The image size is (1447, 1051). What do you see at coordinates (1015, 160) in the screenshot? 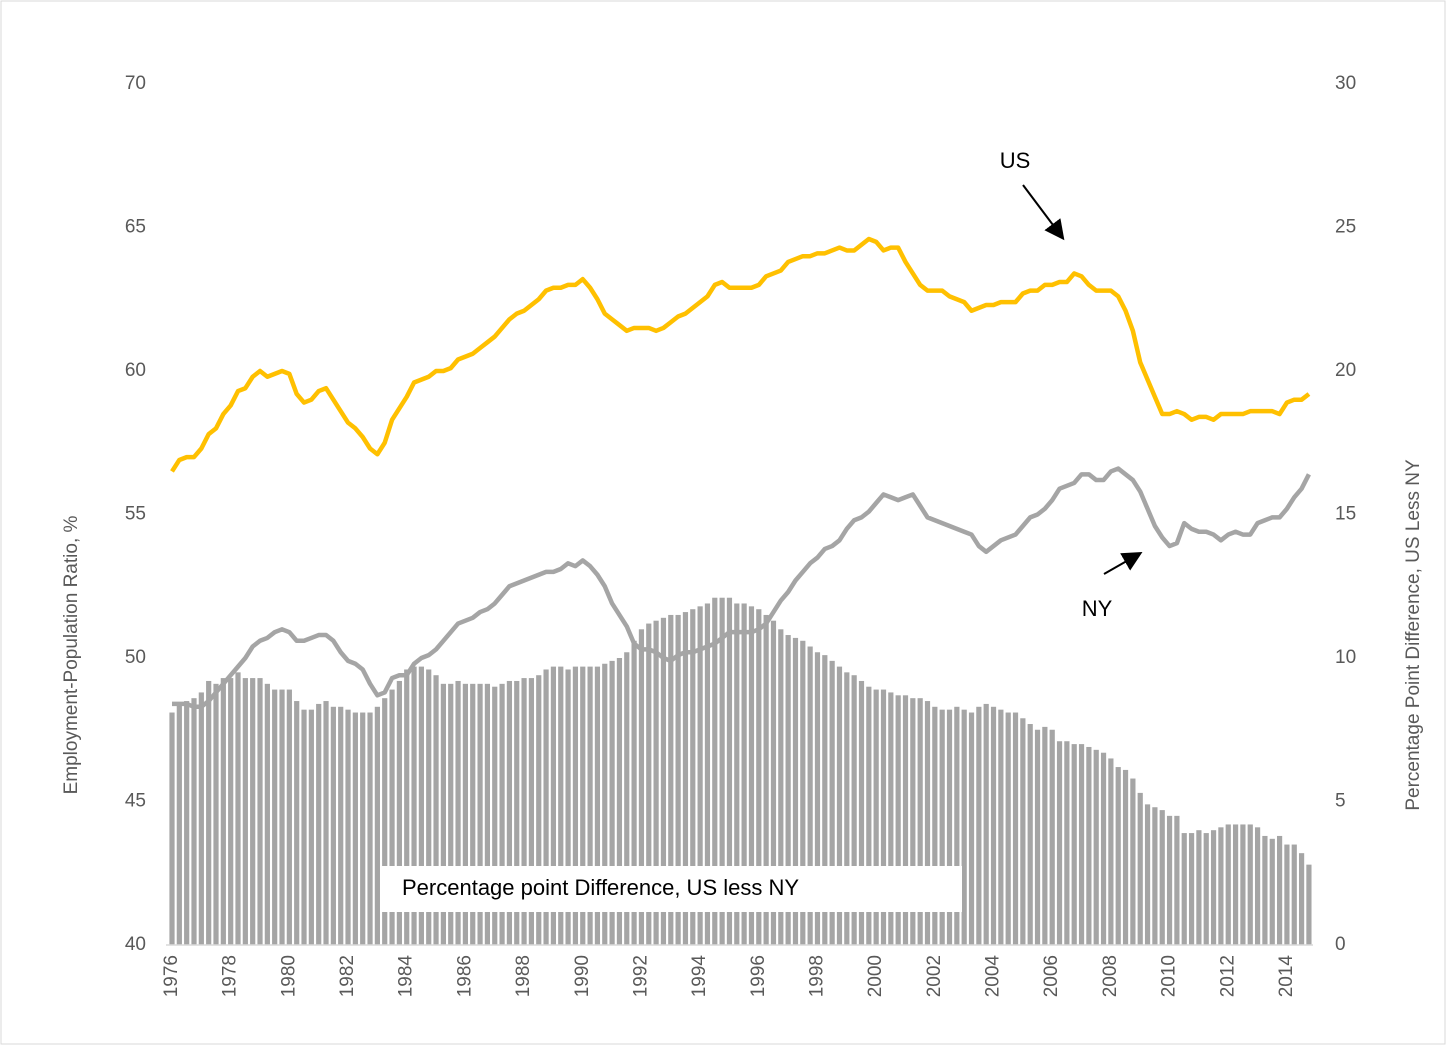
I see `series-label: US` at bounding box center [1015, 160].